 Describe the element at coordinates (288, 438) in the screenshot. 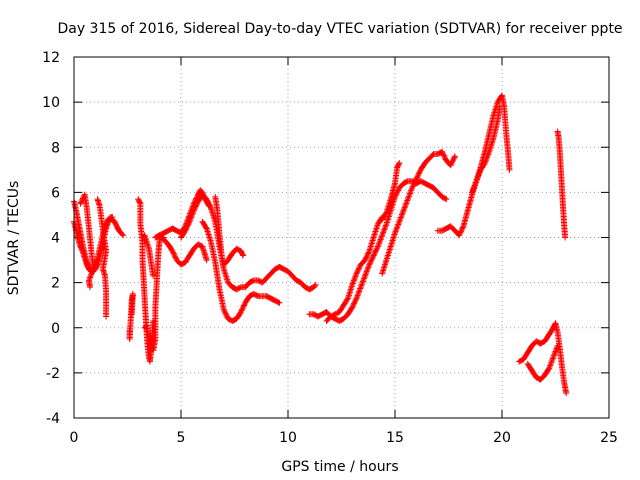

I see `x-tick-label: 10` at that location.